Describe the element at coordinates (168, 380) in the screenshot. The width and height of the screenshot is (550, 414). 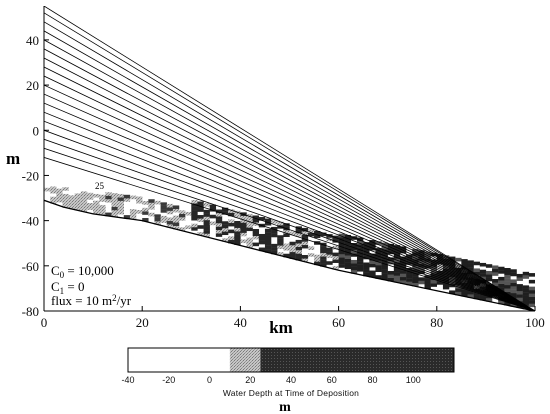
I see `colorbar-tick-label: -20` at that location.